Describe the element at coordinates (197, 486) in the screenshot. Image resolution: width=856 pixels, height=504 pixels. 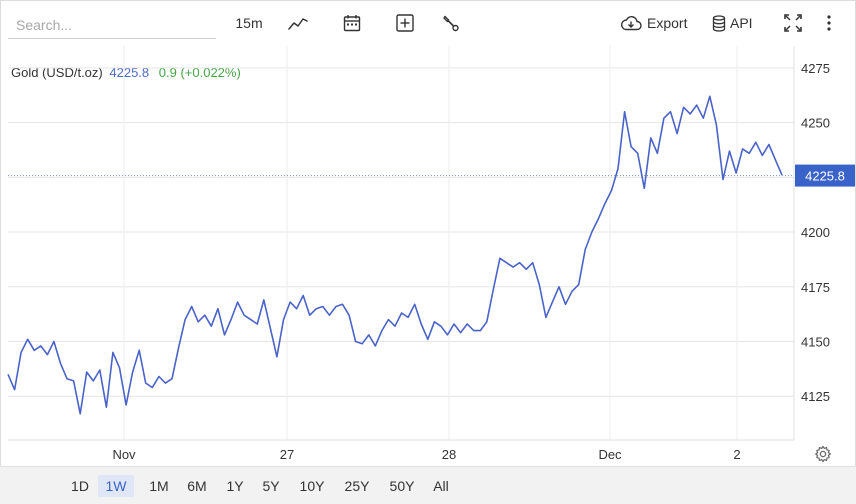
I see `range-button-6m: 6M` at that location.